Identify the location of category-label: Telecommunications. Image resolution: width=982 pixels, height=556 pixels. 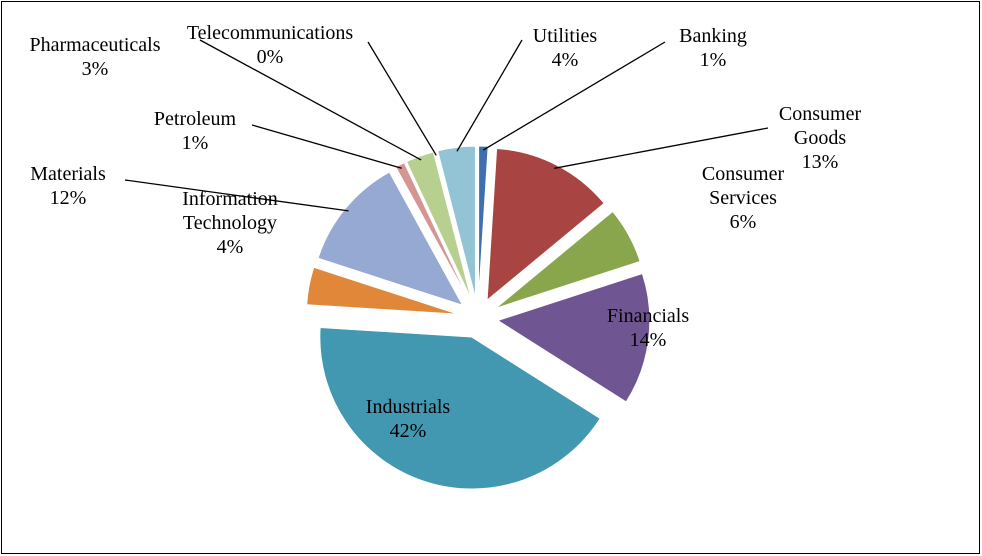
(270, 33).